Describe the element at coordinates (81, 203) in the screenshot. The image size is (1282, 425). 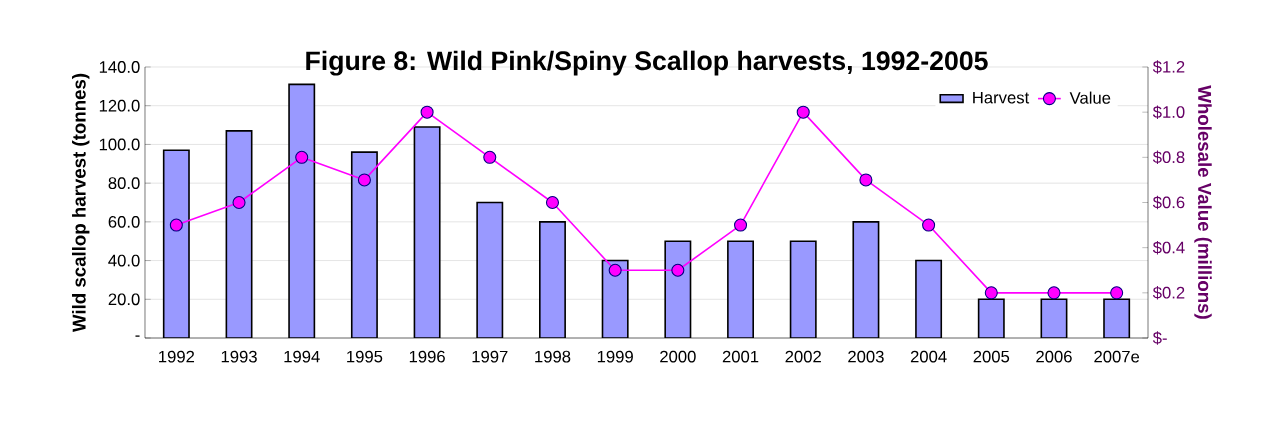
I see `y-axis-title: Wild scallop harvest (tonnes)` at that location.